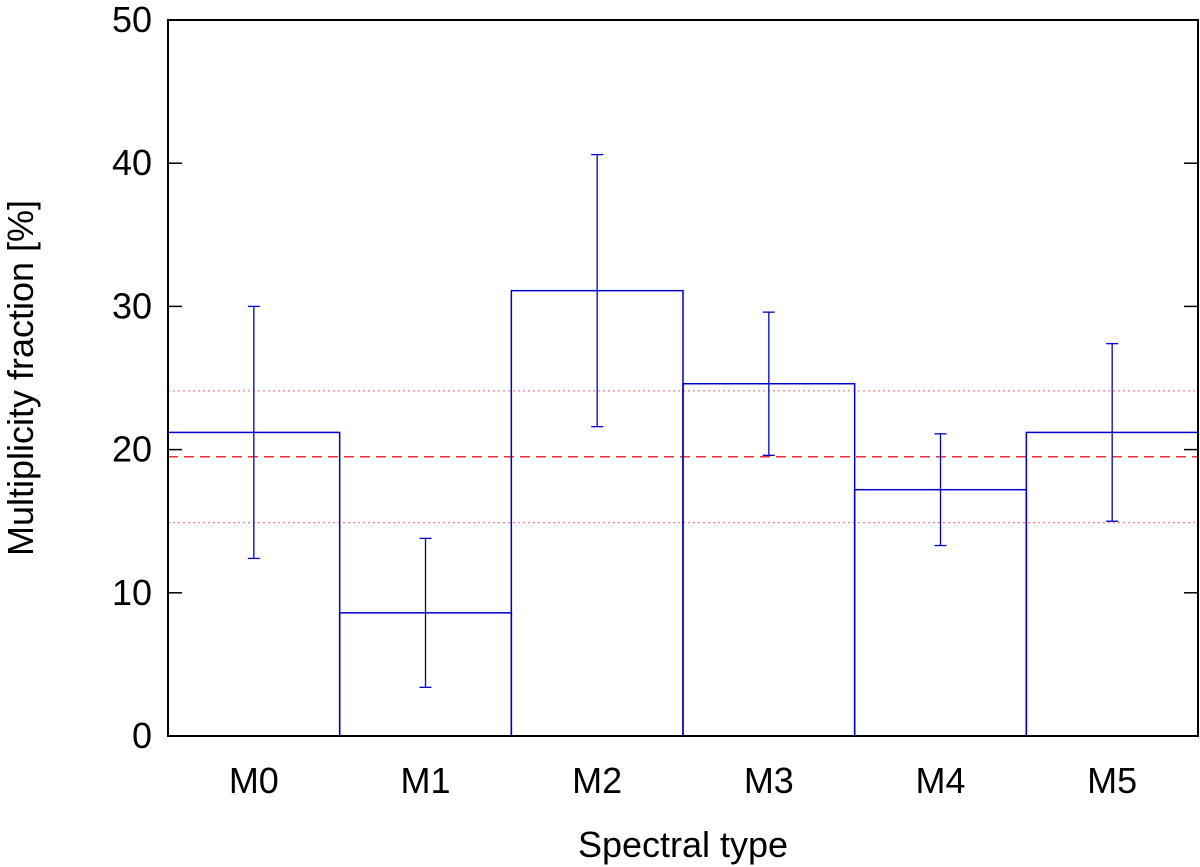 This screenshot has height=867, width=1200. I want to click on error-bar-M2, so click(597, 290).